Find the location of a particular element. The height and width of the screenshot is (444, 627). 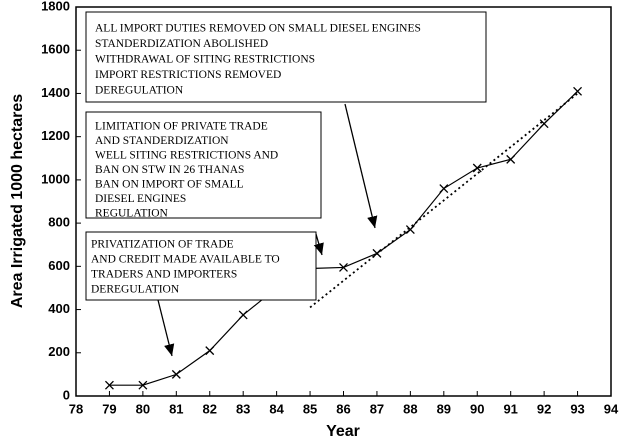

x-tick-label: 91 is located at coordinates (510, 408).